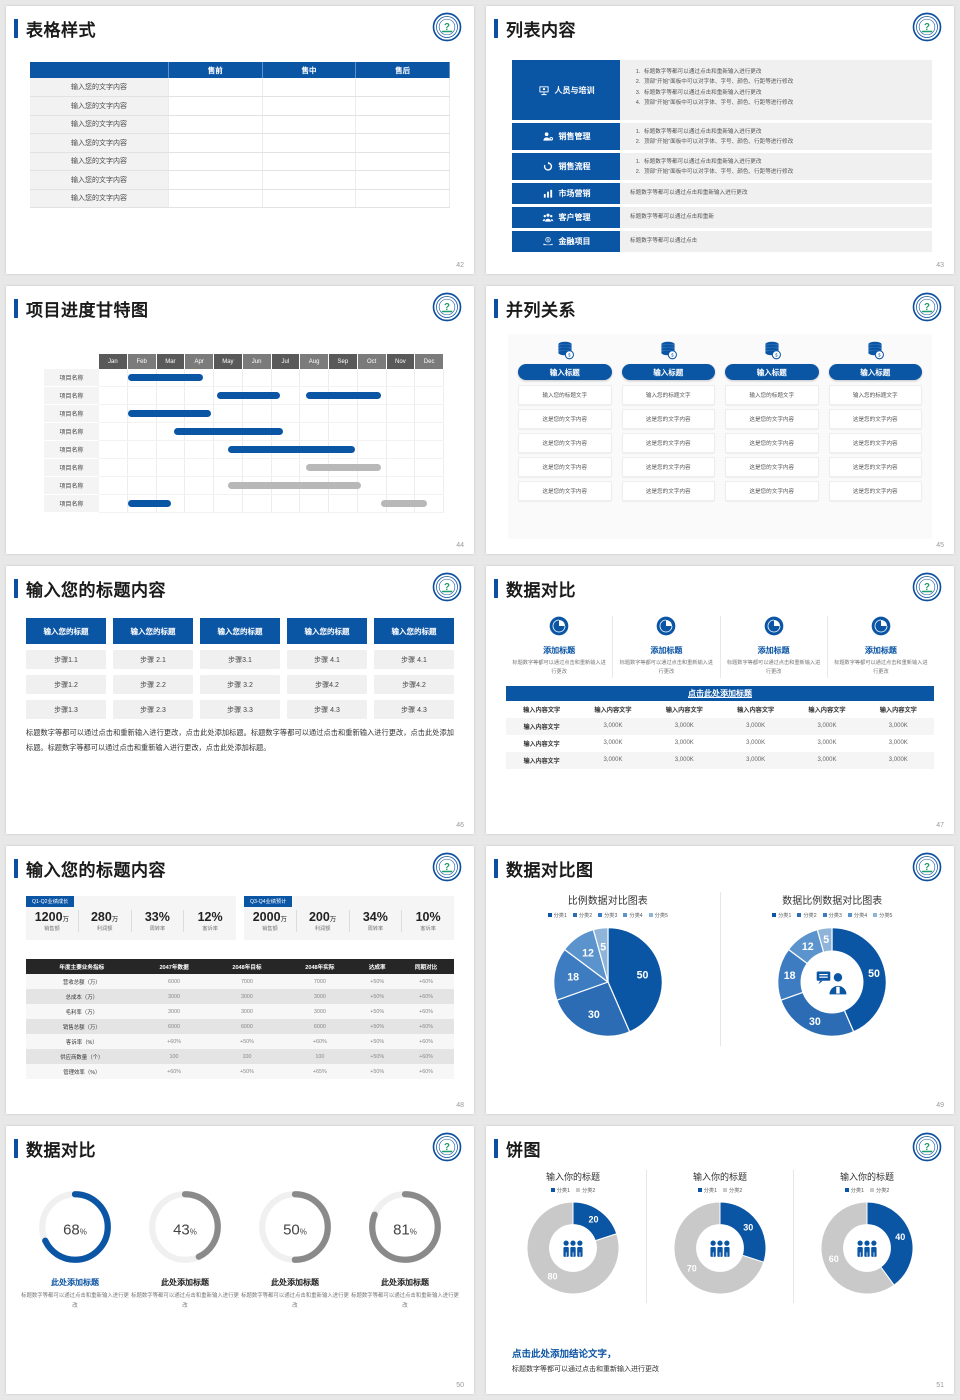 The width and height of the screenshot is (960, 1400). What do you see at coordinates (566, 136) in the screenshot?
I see `list-item-label-销售管理: 销售管理` at bounding box center [566, 136].